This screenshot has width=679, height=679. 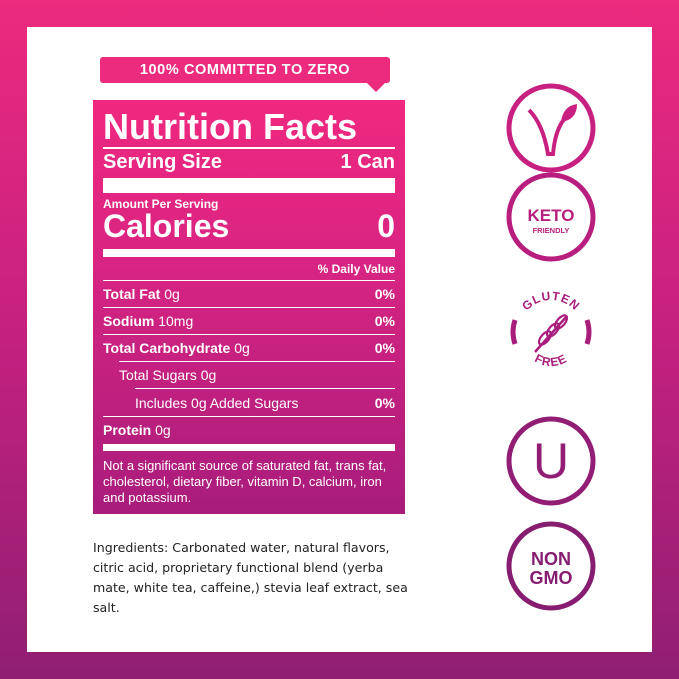 What do you see at coordinates (551, 128) in the screenshot?
I see `vegan-icon` at bounding box center [551, 128].